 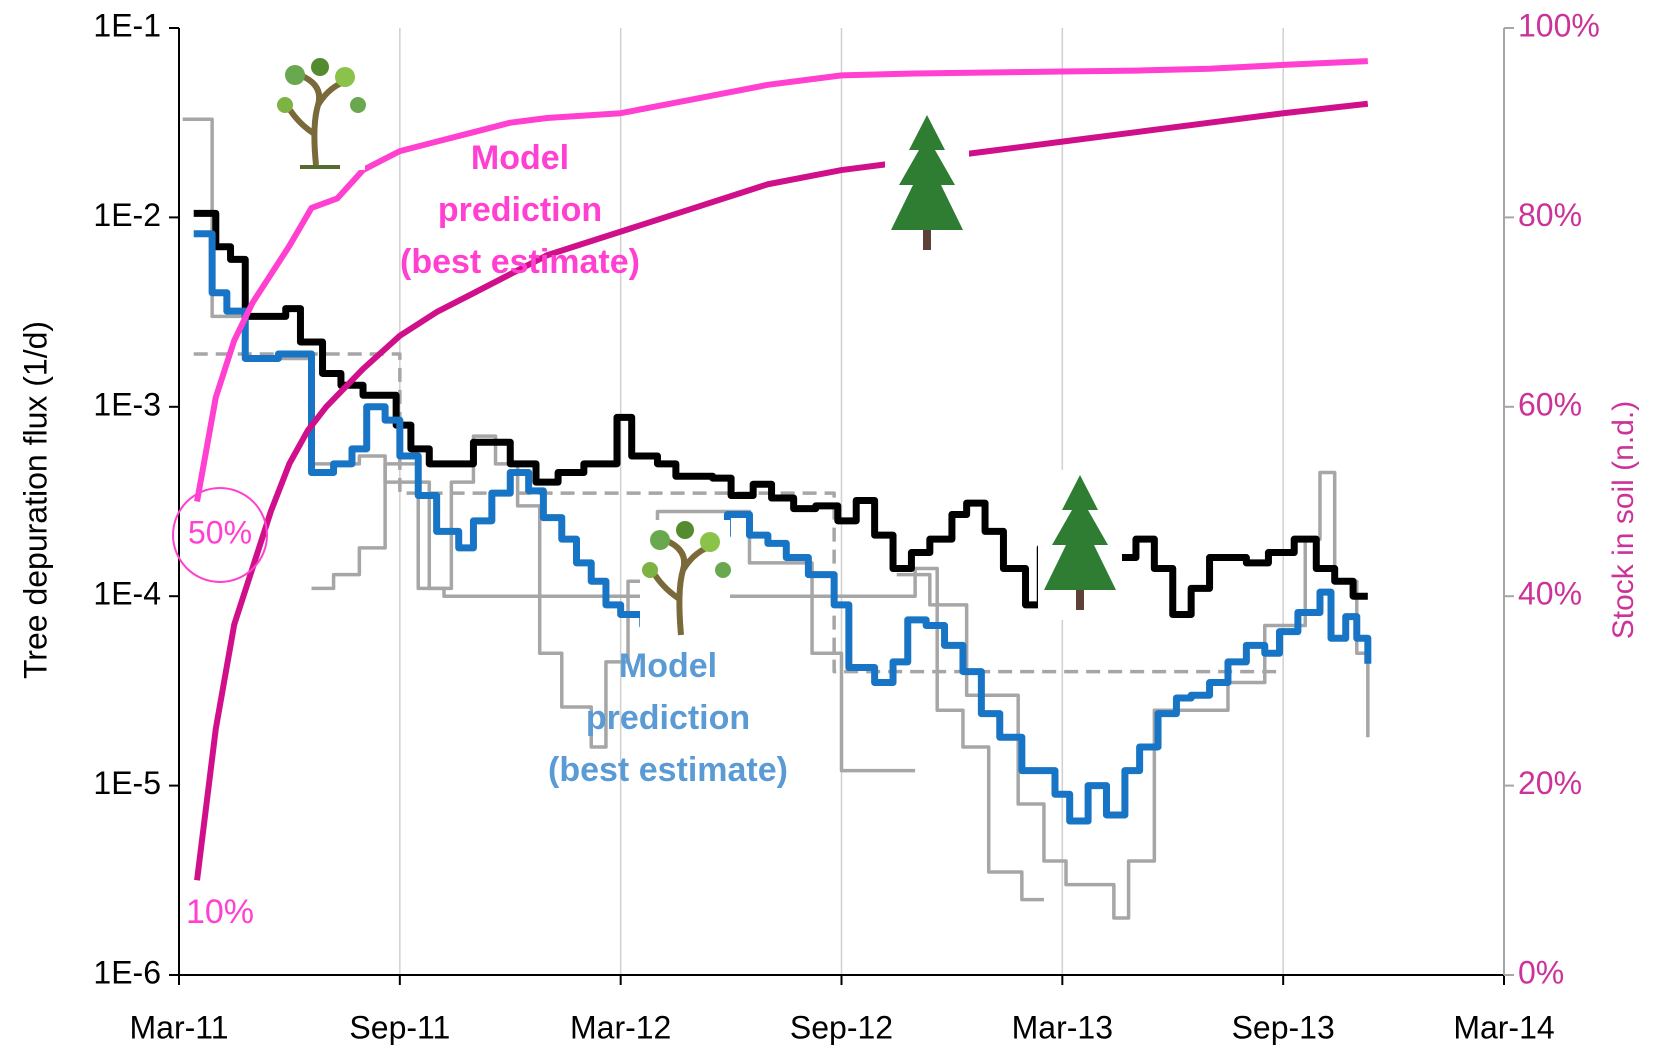 I want to click on annotation-circle, so click(x=220, y=535).